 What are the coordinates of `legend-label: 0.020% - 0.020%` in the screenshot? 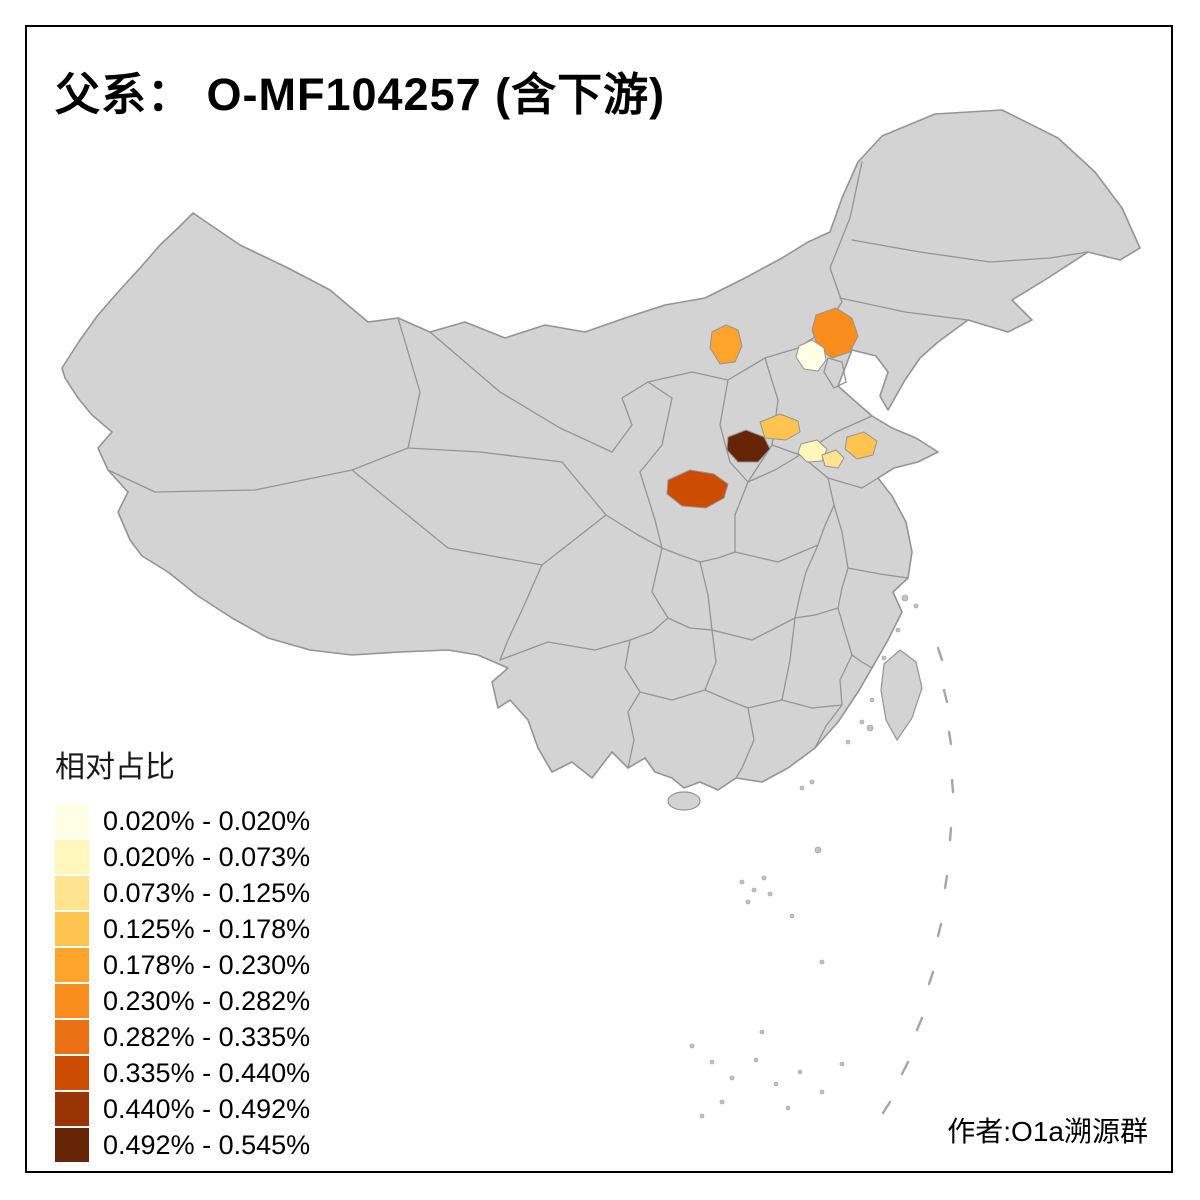 It's located at (207, 820).